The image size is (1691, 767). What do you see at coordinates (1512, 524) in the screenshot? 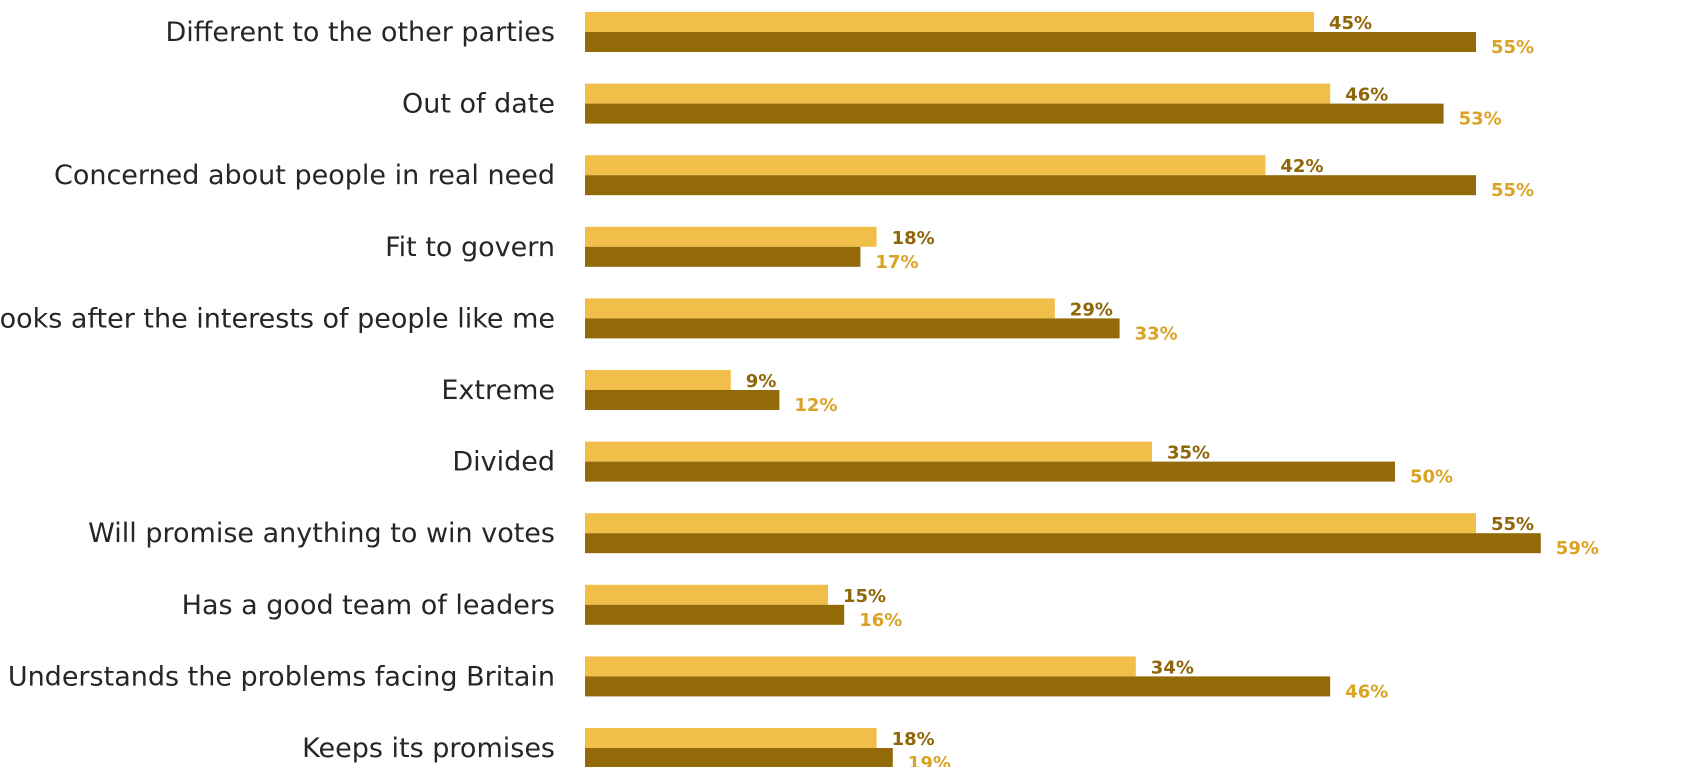
I see `value-label-series-1: 55%` at bounding box center [1512, 524].